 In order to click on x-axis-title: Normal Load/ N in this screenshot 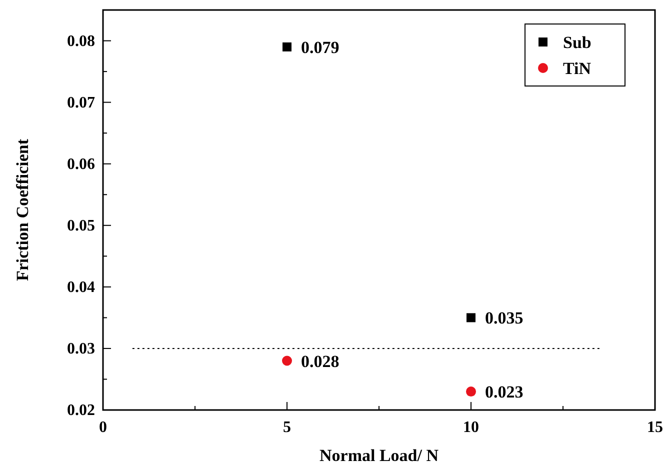, I will do `click(380, 455)`.